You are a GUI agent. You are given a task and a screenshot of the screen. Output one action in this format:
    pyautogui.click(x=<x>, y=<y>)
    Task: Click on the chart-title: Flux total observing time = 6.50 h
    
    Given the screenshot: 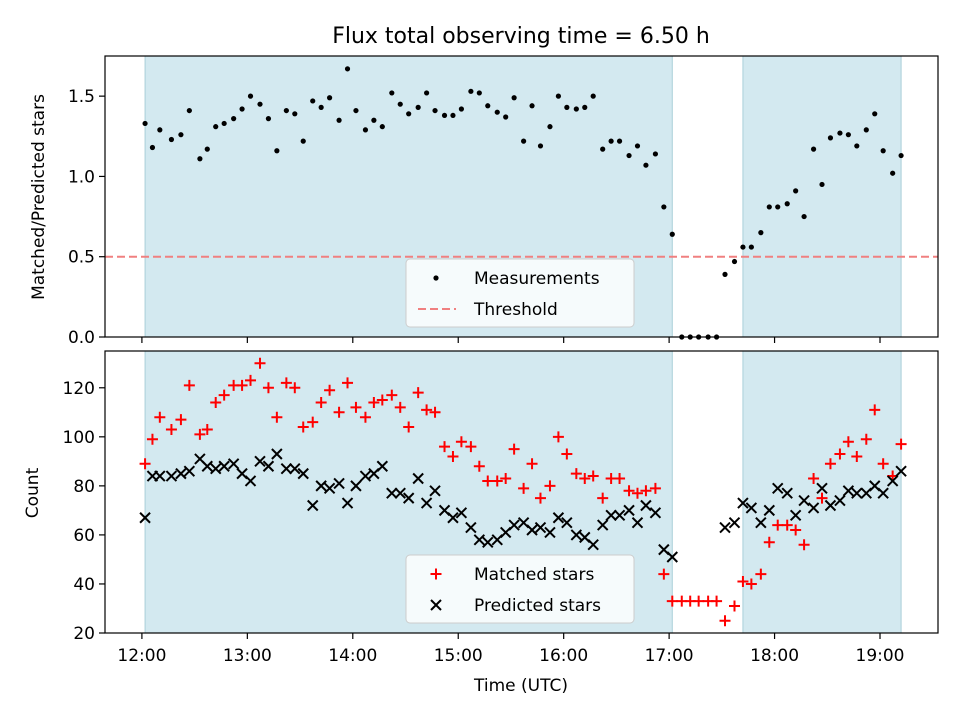 What is the action you would take?
    pyautogui.click(x=521, y=36)
    